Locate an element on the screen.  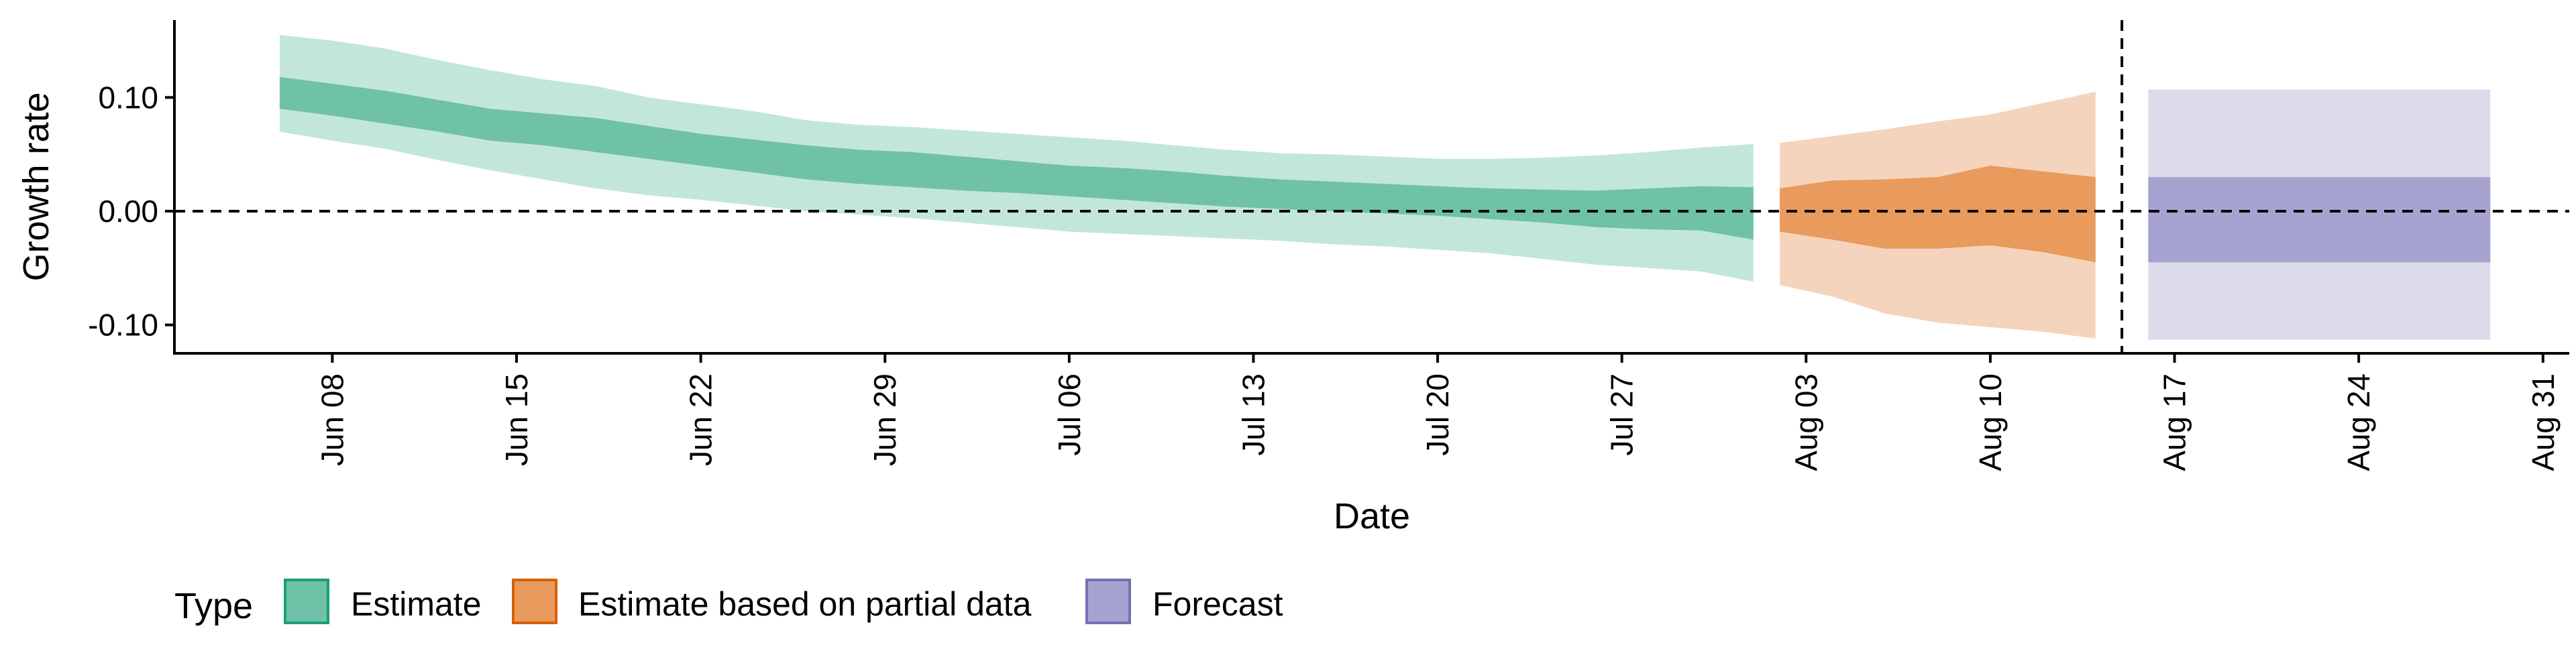
x-tick-label: Jun 15 is located at coordinates (516, 420).